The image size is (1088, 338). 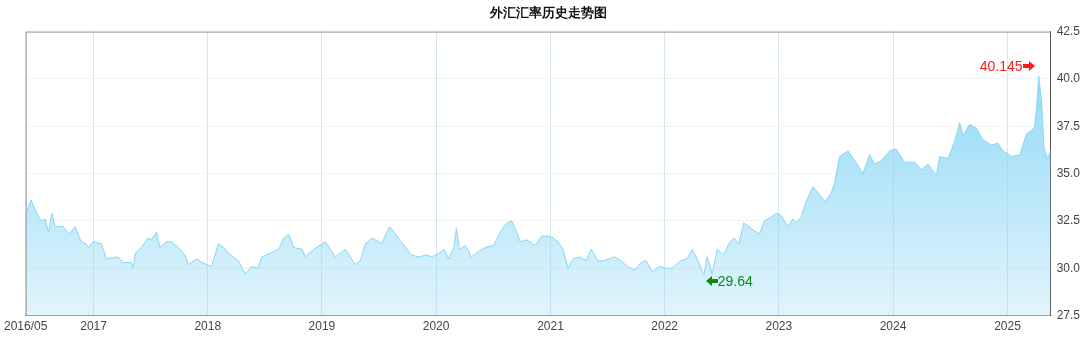 What do you see at coordinates (1068, 78) in the screenshot?
I see `y-tick-label: 40.0` at bounding box center [1068, 78].